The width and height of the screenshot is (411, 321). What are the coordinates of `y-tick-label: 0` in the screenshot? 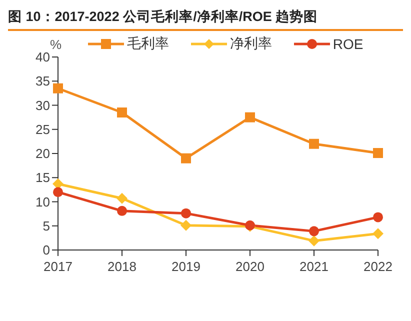 It's located at (46, 250).